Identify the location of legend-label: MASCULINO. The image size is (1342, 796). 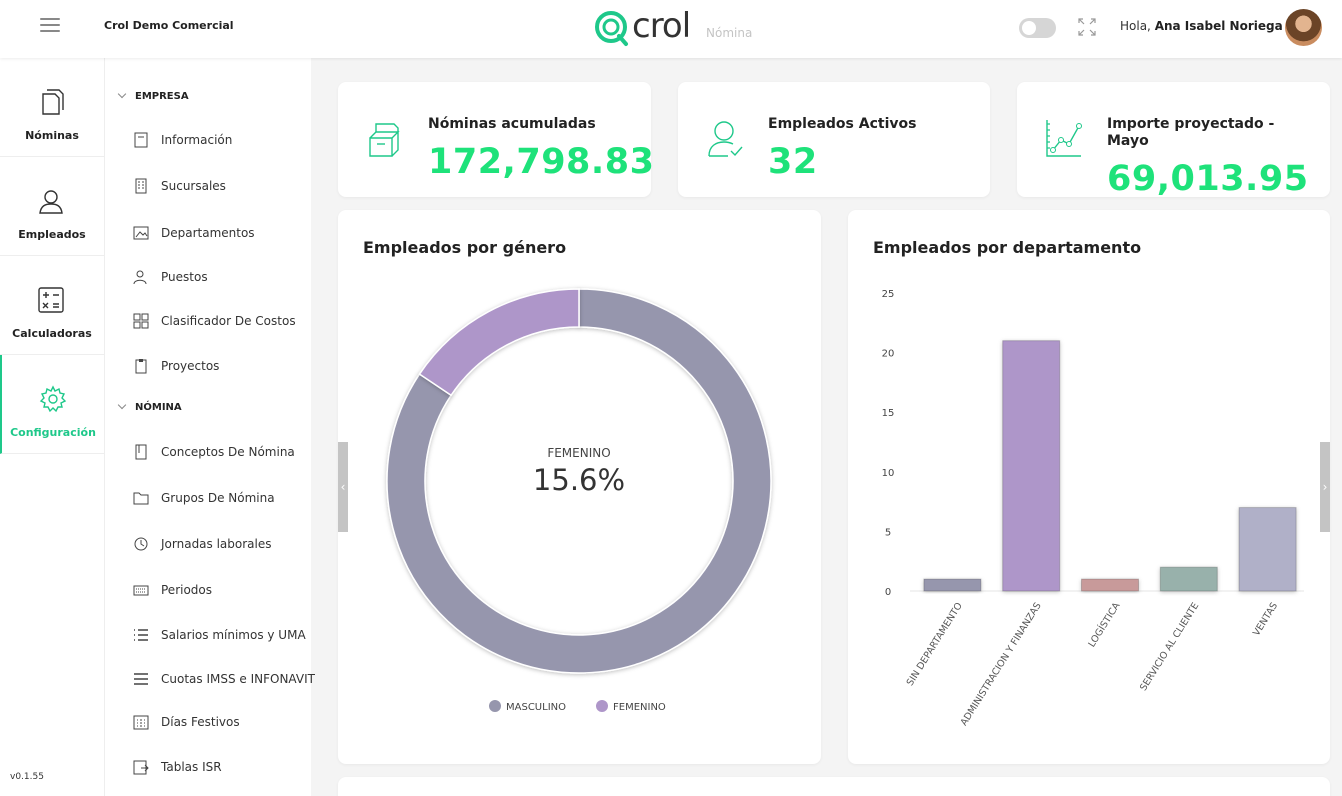
(536, 707).